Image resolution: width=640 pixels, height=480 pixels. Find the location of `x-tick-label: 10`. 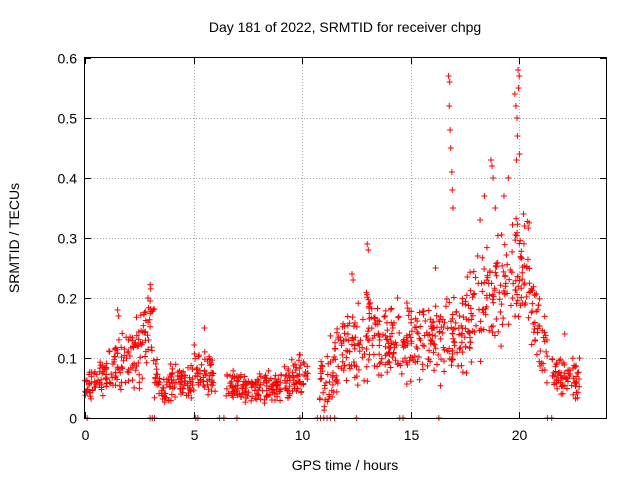

x-tick-label: 10 is located at coordinates (303, 435).